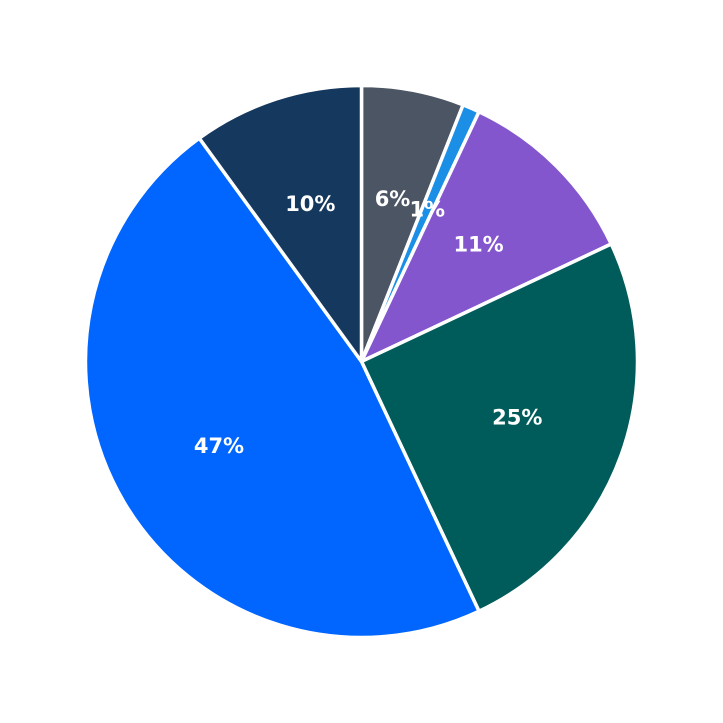 Image resolution: width=723 pixels, height=723 pixels. I want to click on pie-slice-label-2: 11%, so click(478, 244).